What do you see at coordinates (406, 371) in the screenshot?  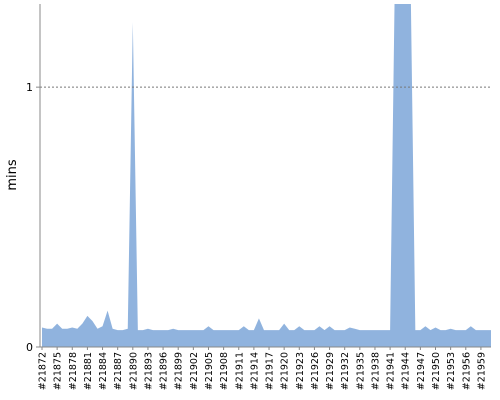 I see `x-tick-label: #21944` at bounding box center [406, 371].